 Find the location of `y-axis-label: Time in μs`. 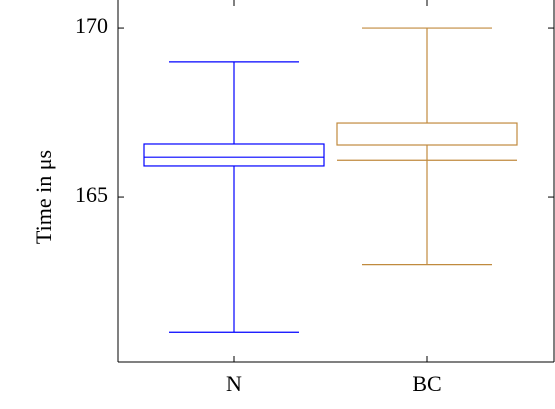

y-axis-label: Time in μs is located at coordinates (43, 197).